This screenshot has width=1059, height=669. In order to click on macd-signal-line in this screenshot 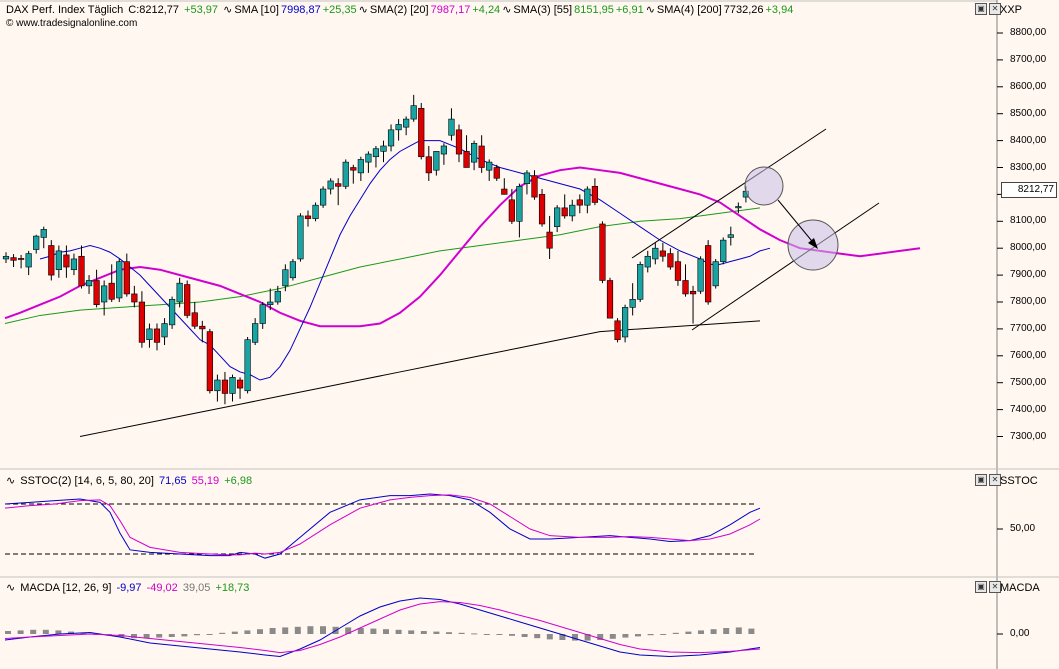, I will do `click(382, 627)`.